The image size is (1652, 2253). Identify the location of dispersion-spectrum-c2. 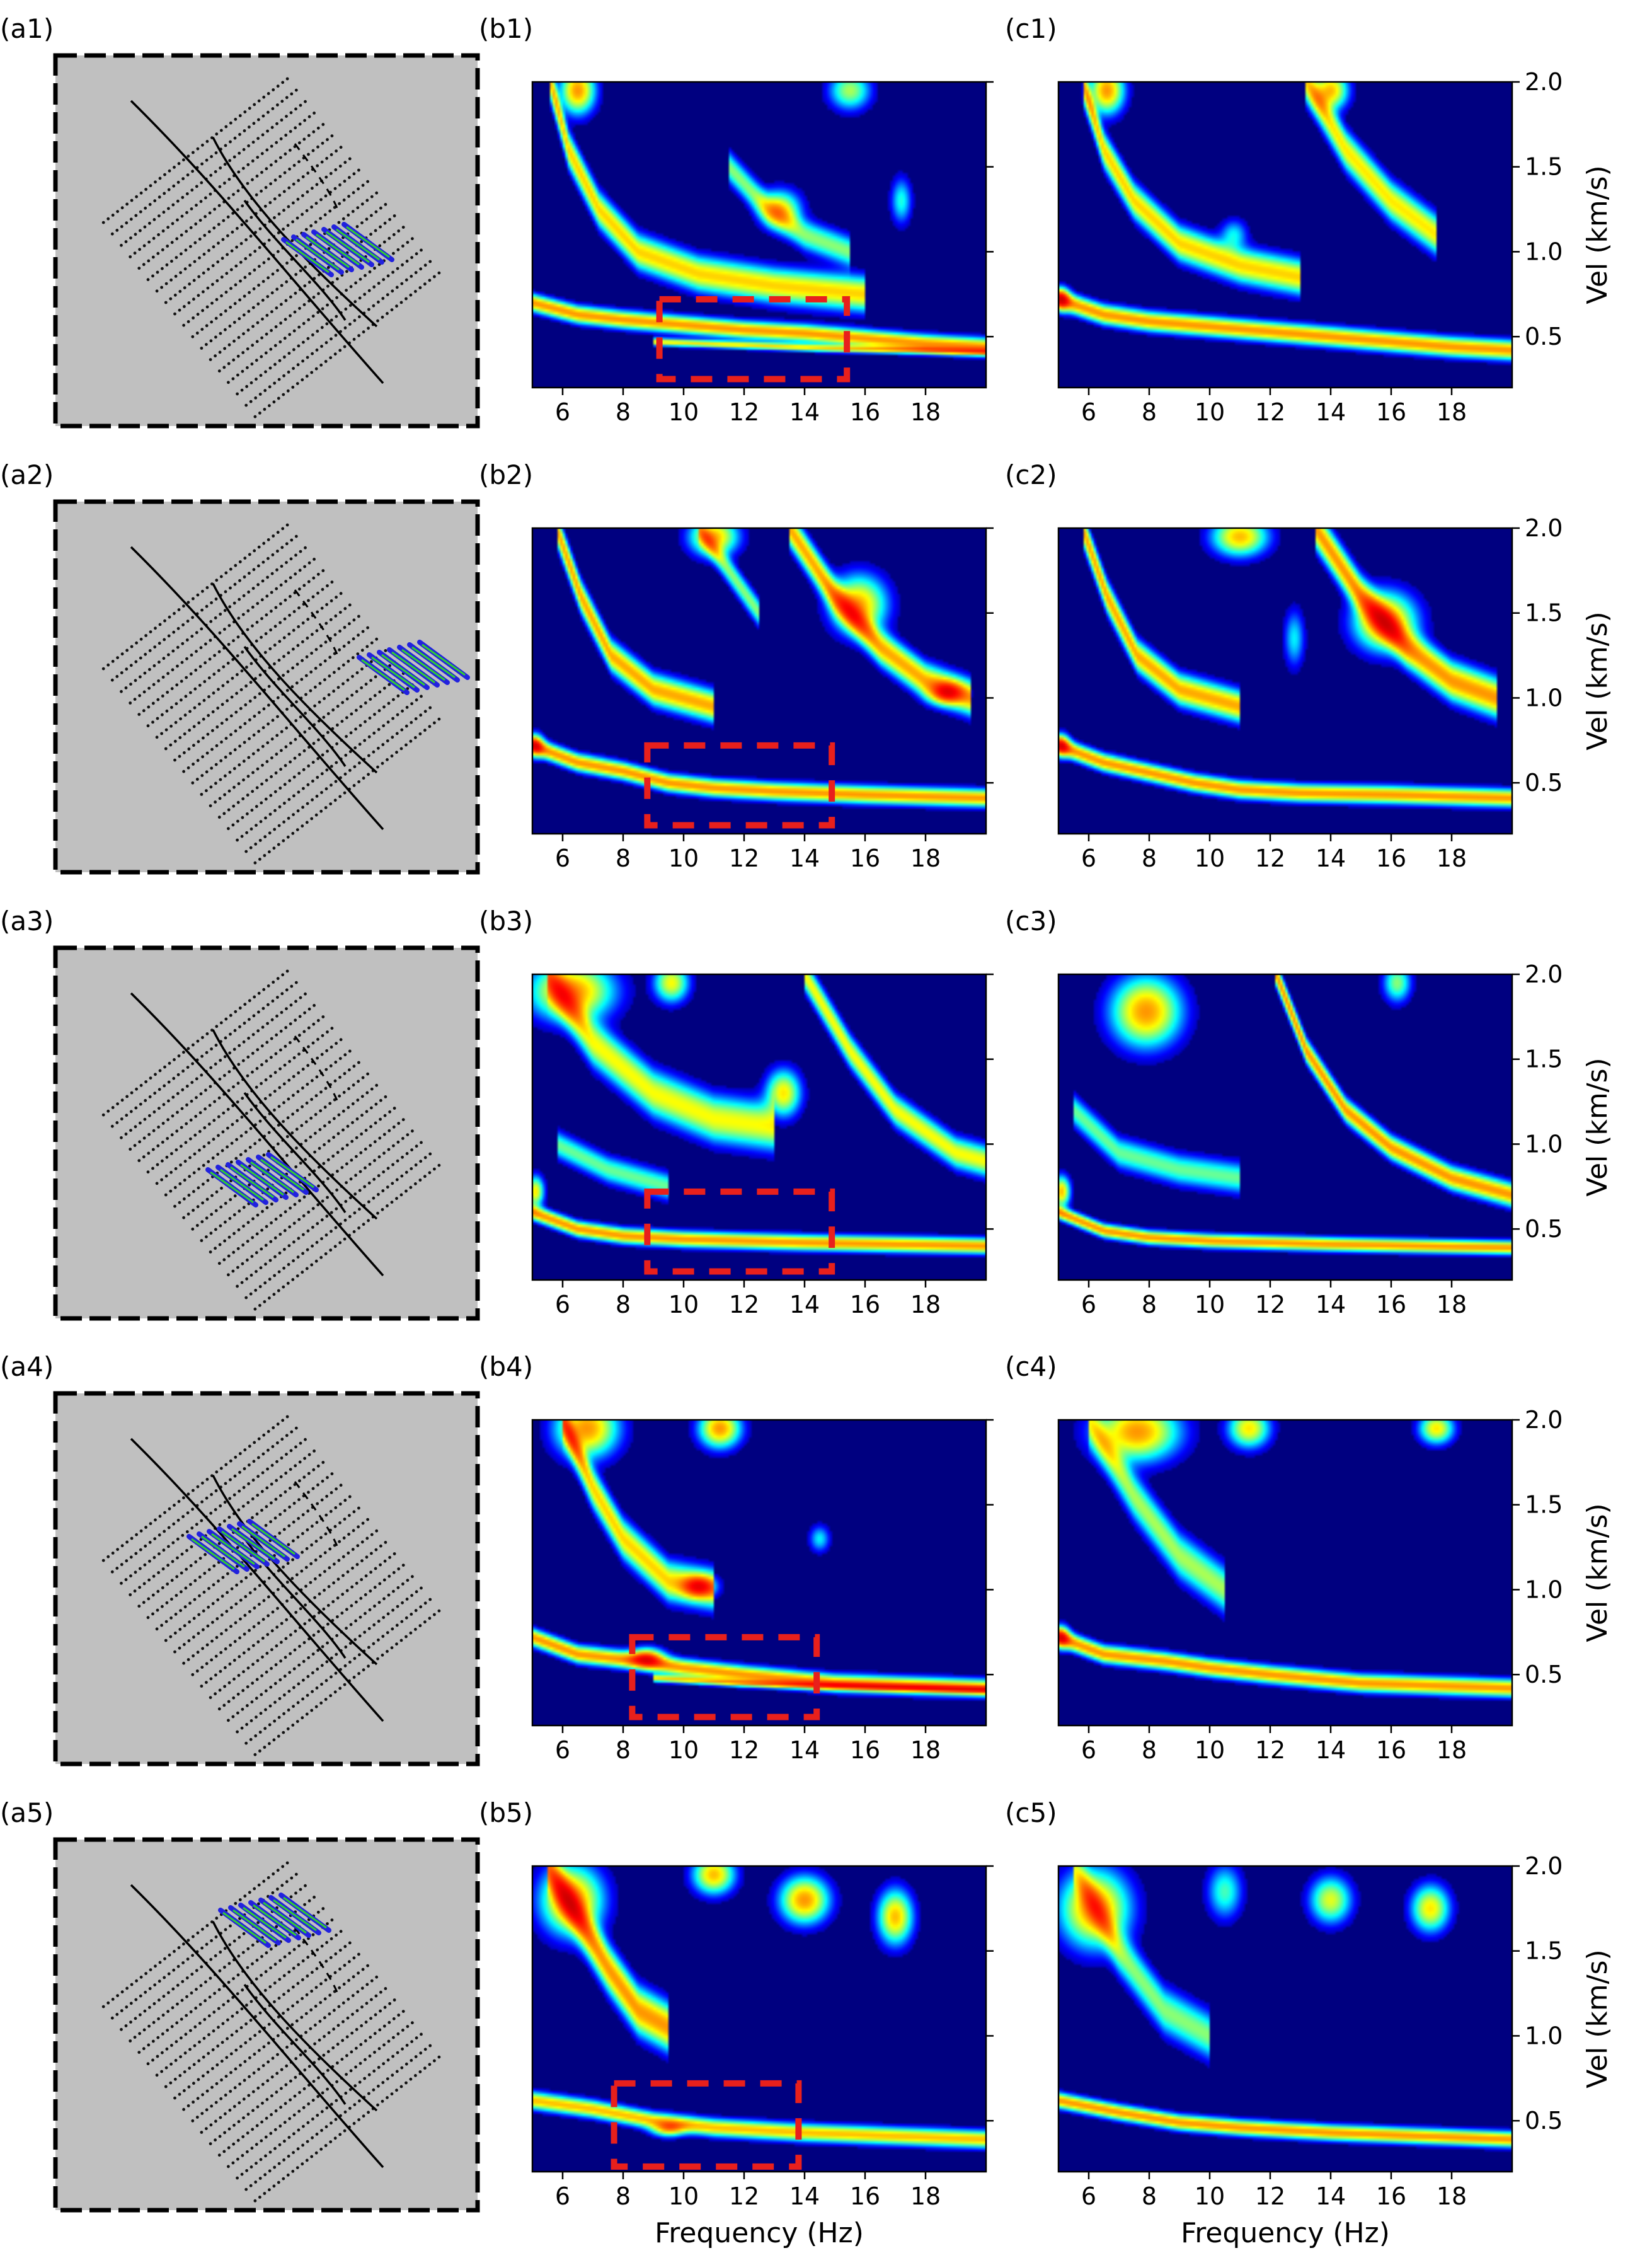
(1288, 684).